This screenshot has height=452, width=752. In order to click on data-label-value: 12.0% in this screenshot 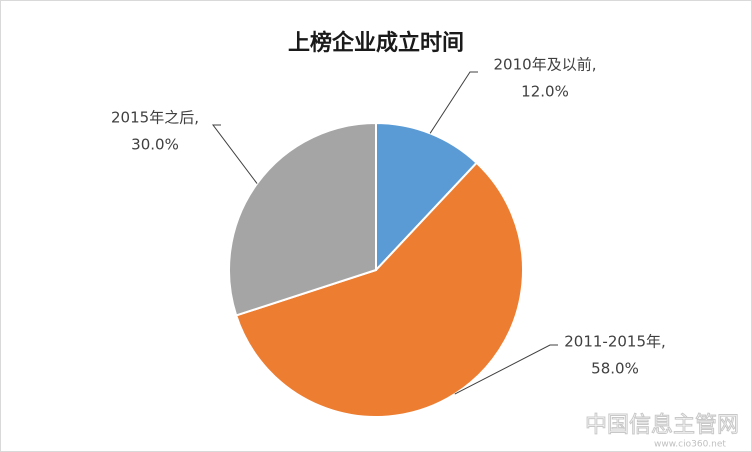, I will do `click(545, 92)`.